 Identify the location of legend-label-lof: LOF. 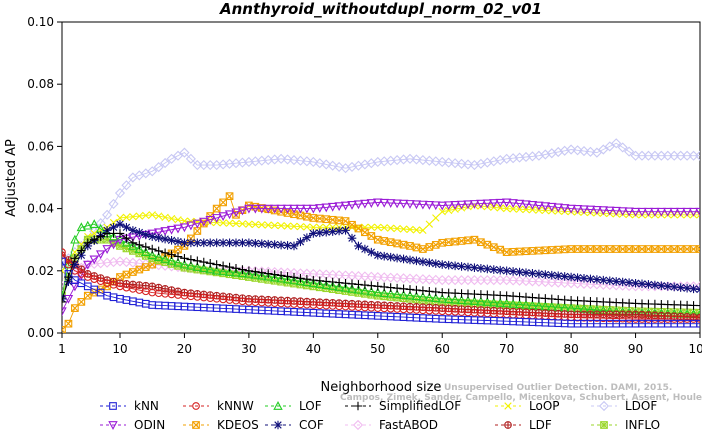
(310, 406).